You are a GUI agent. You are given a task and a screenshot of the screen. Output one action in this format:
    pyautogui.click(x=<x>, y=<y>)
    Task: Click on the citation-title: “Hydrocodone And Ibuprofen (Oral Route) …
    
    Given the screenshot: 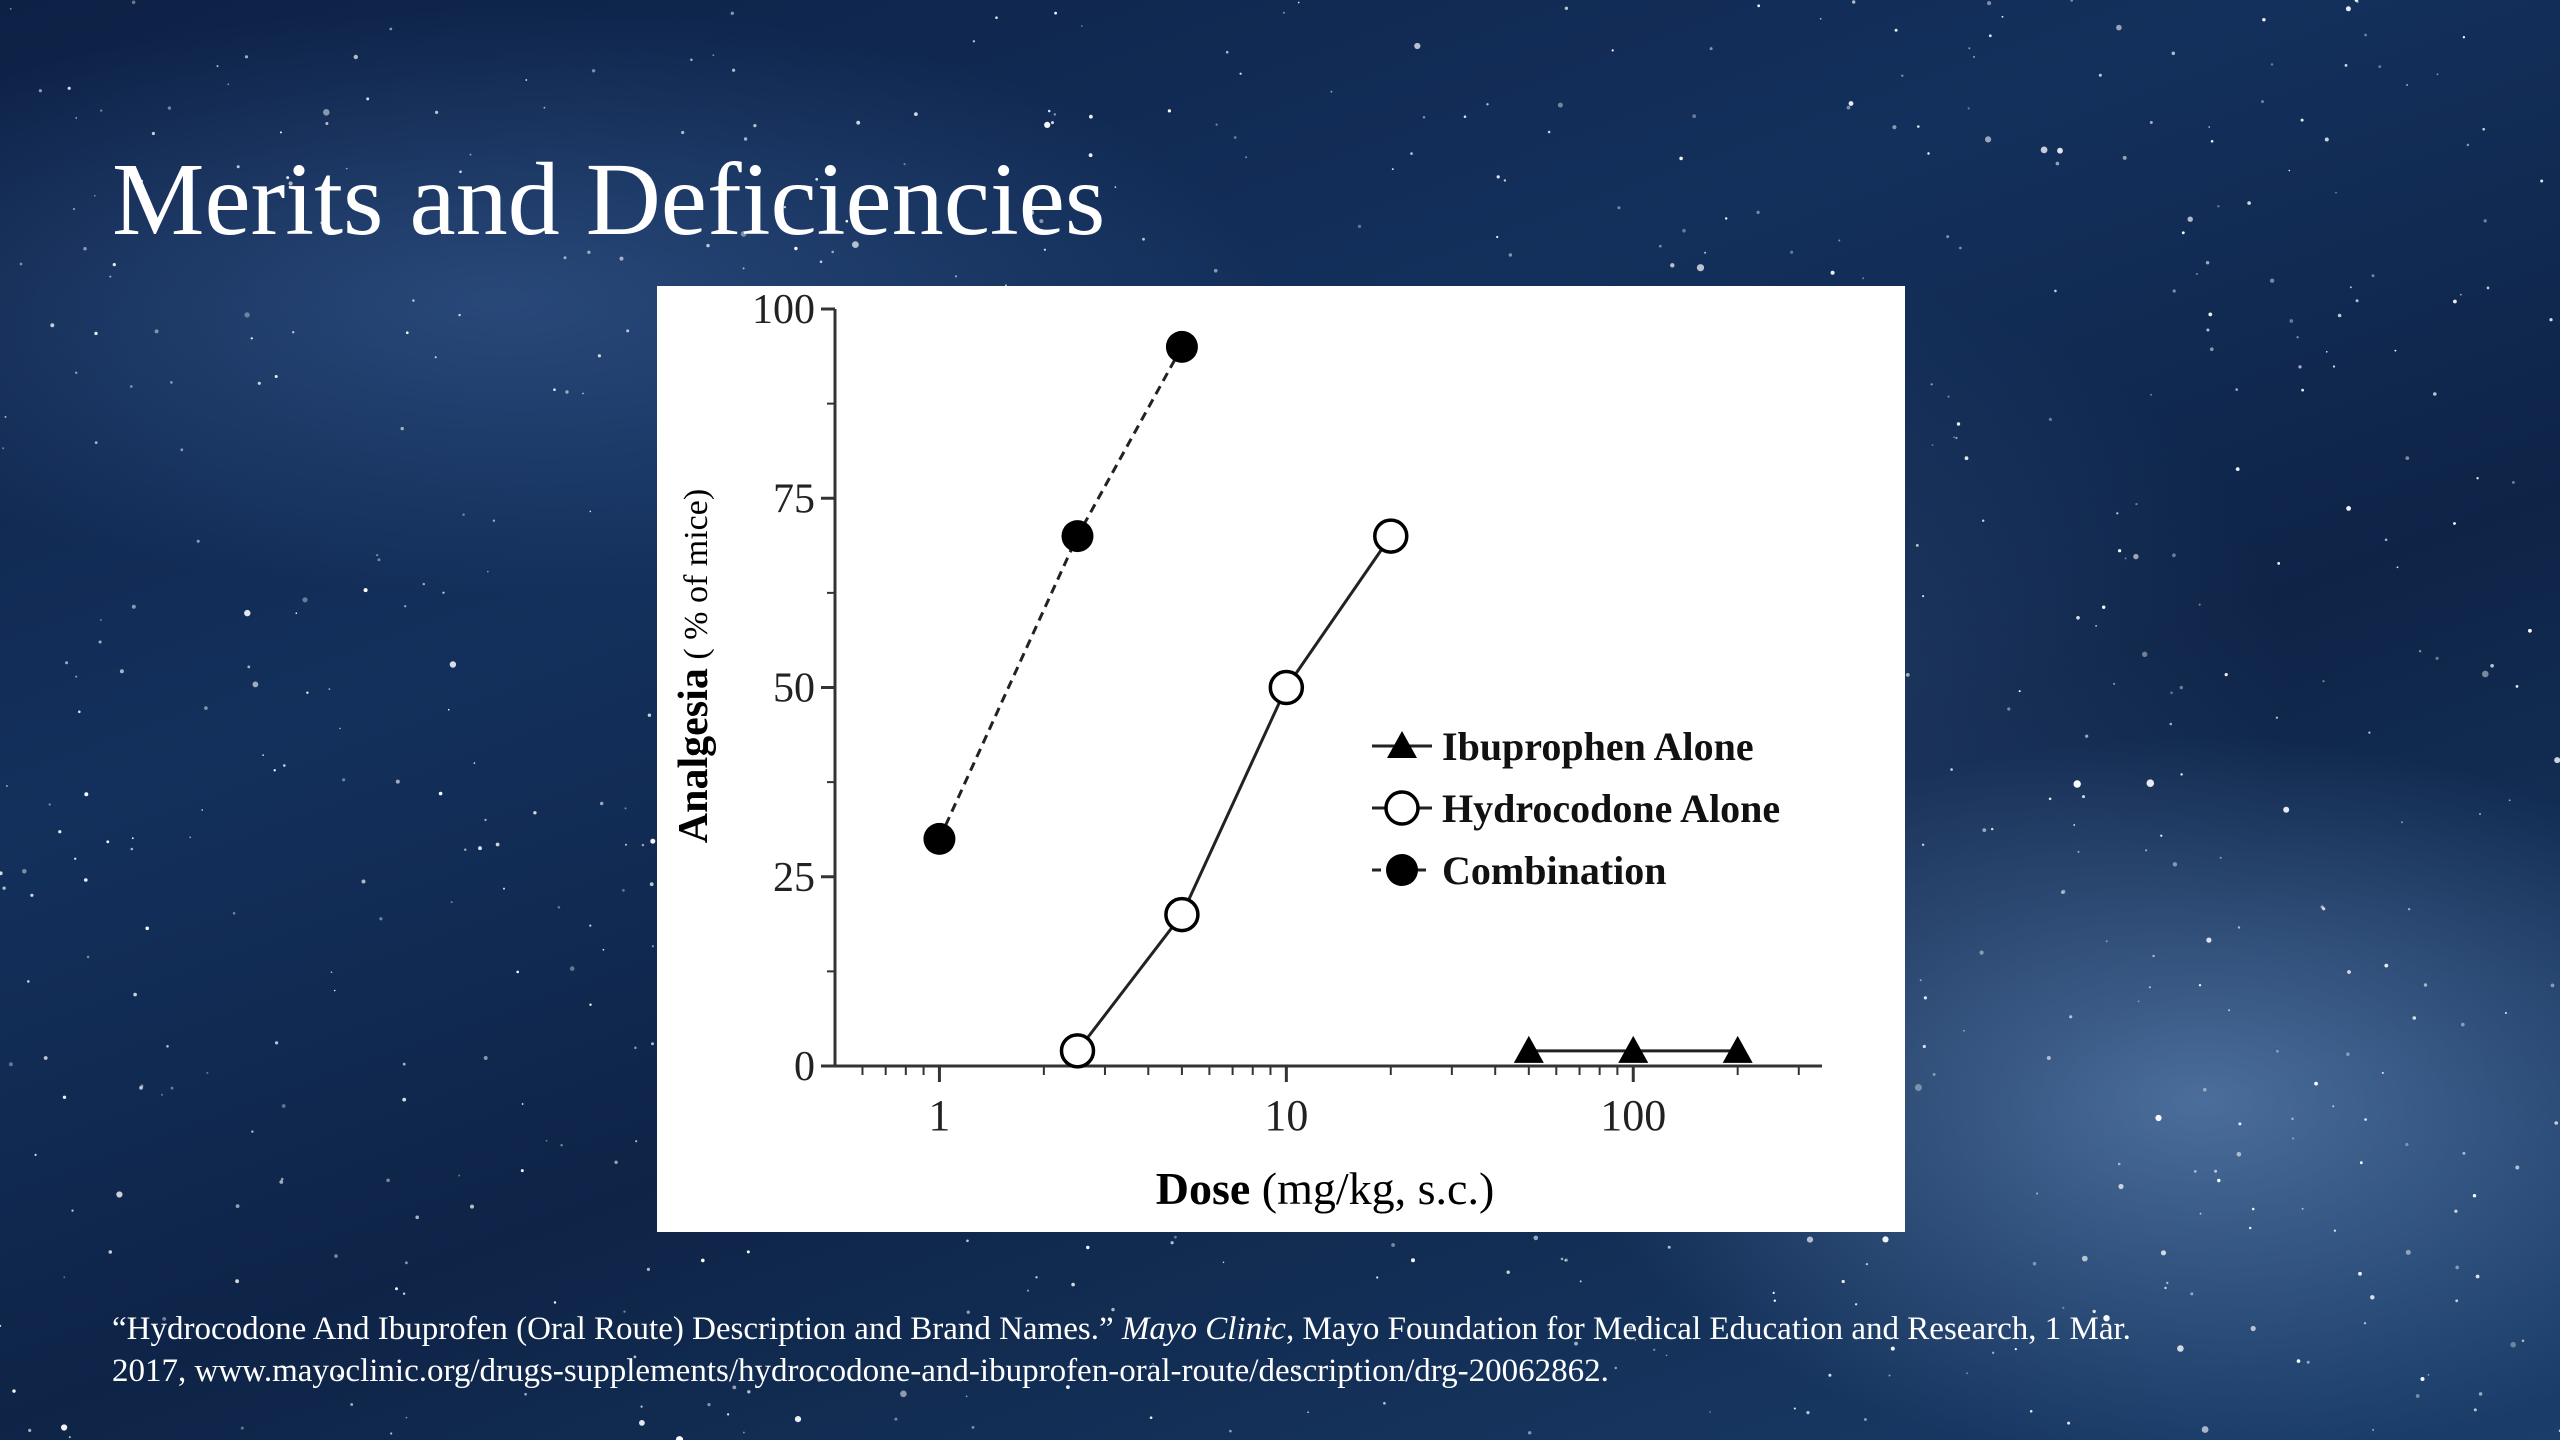 What is the action you would take?
    pyautogui.click(x=617, y=1329)
    